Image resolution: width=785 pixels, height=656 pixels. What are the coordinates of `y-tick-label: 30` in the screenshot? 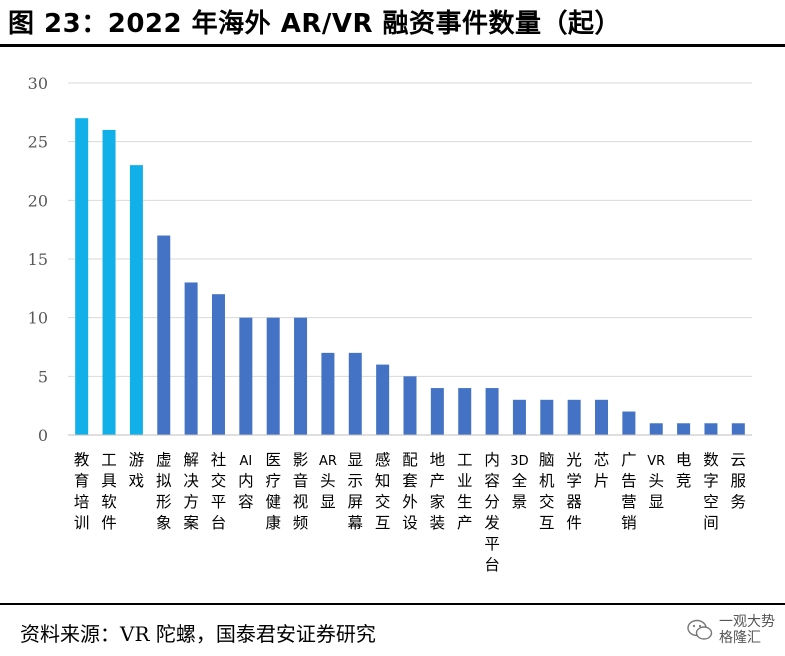 It's located at (38, 83).